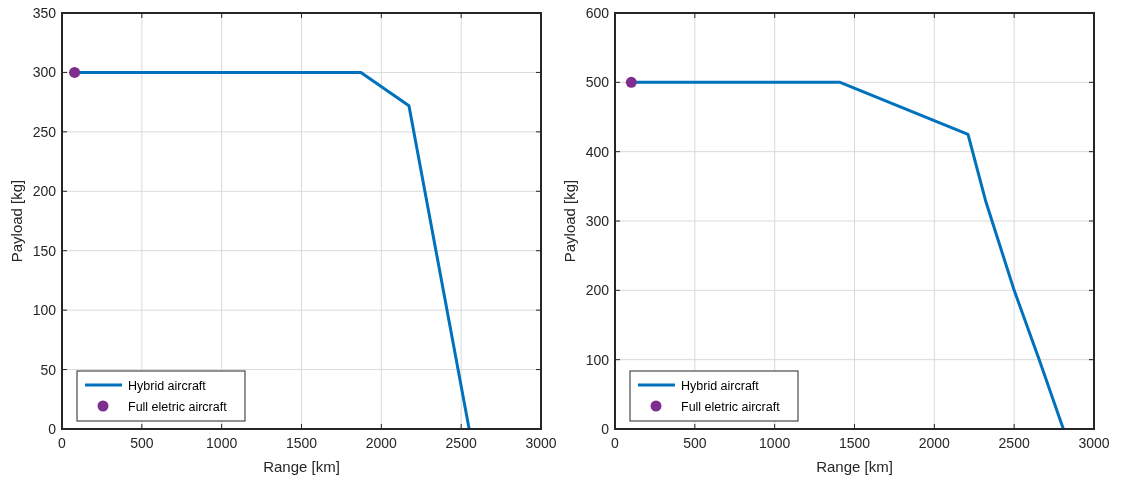  I want to click on y-tick-label: 250, so click(44, 131).